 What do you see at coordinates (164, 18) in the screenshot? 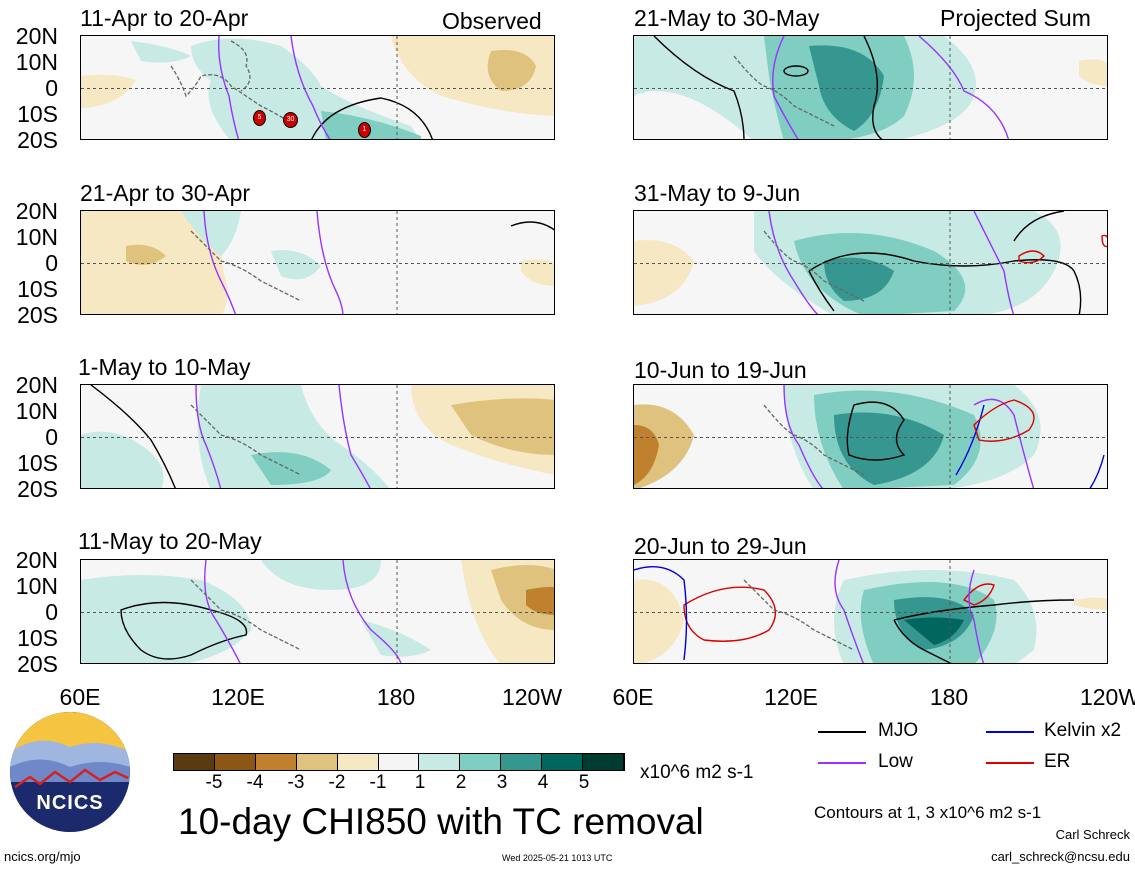
I see `panel-title-1: 11-Apr to 20-Apr` at bounding box center [164, 18].